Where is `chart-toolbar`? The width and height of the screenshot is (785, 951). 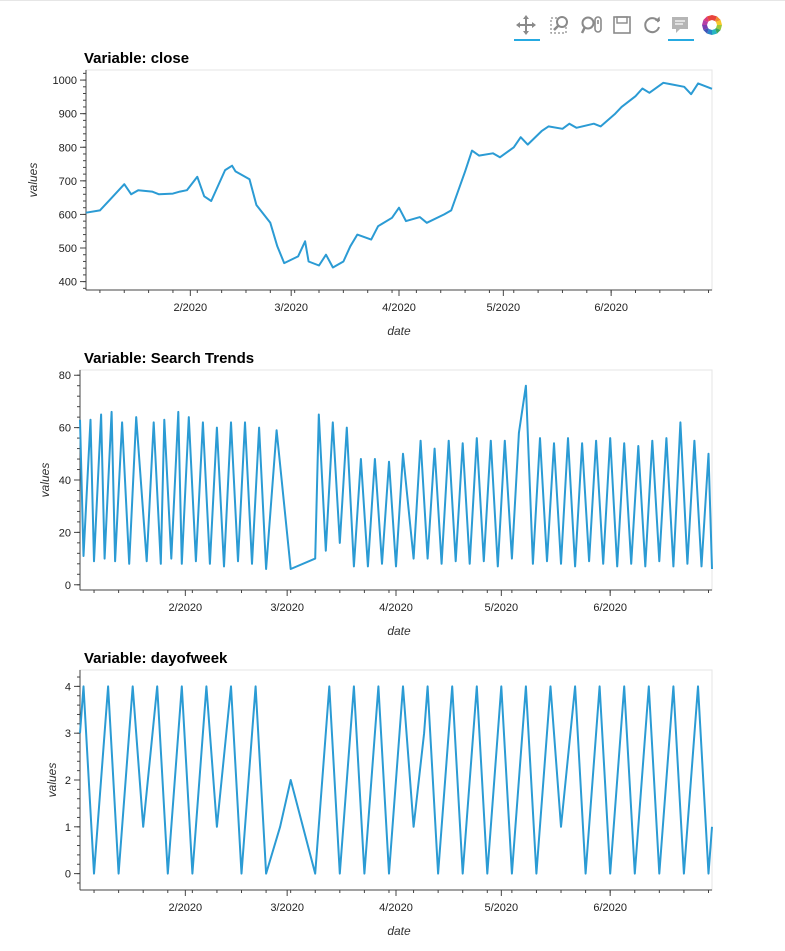 chart-toolbar is located at coordinates (622, 26).